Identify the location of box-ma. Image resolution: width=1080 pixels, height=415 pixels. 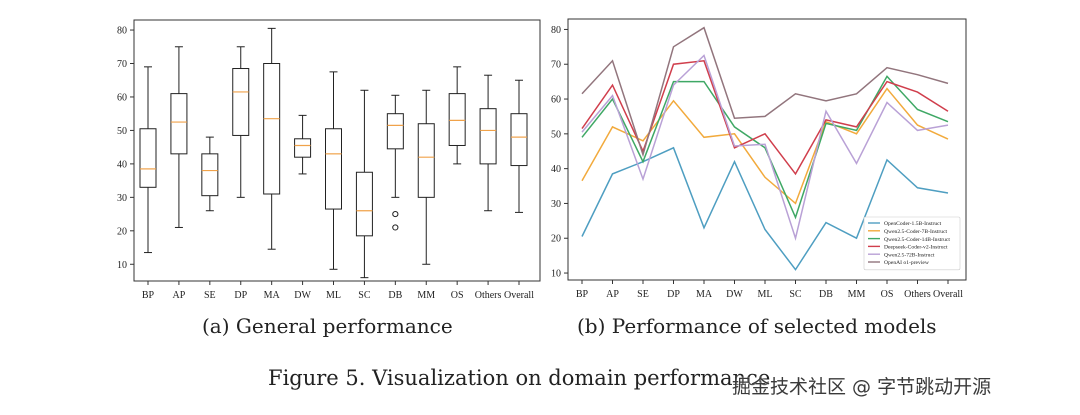
(272, 129).